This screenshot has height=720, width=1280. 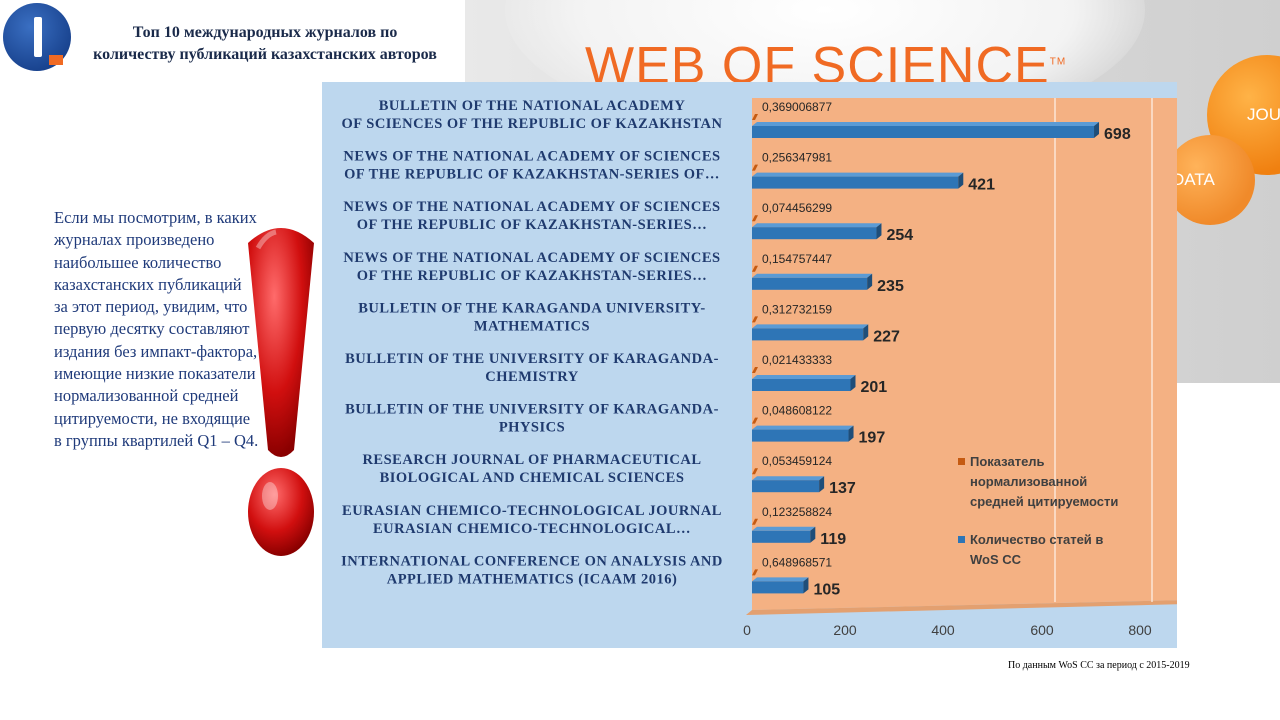 What do you see at coordinates (886, 336) in the screenshot?
I see `data-label-article-count: 227` at bounding box center [886, 336].